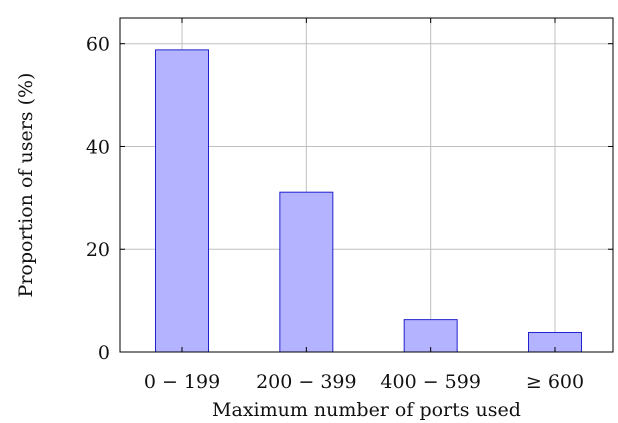  I want to click on x-axis-label: Maximum number of ports used, so click(366, 410).